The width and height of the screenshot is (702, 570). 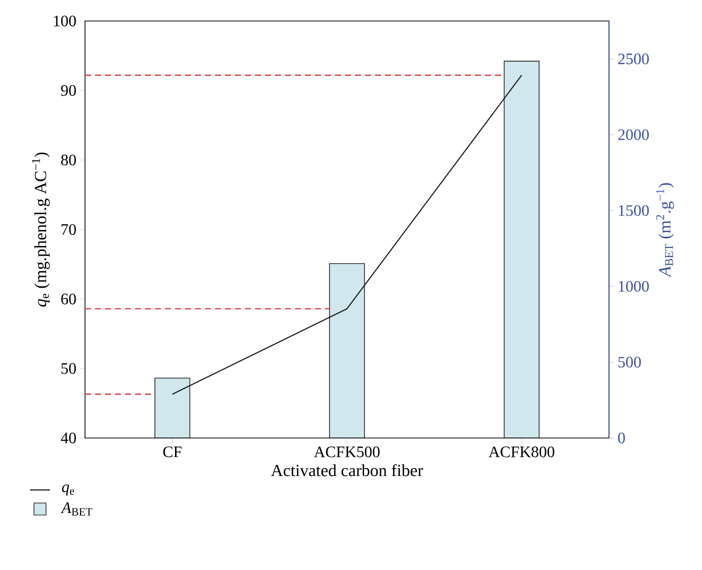 I want to click on x-tick-label: ACFK800, so click(x=521, y=452).